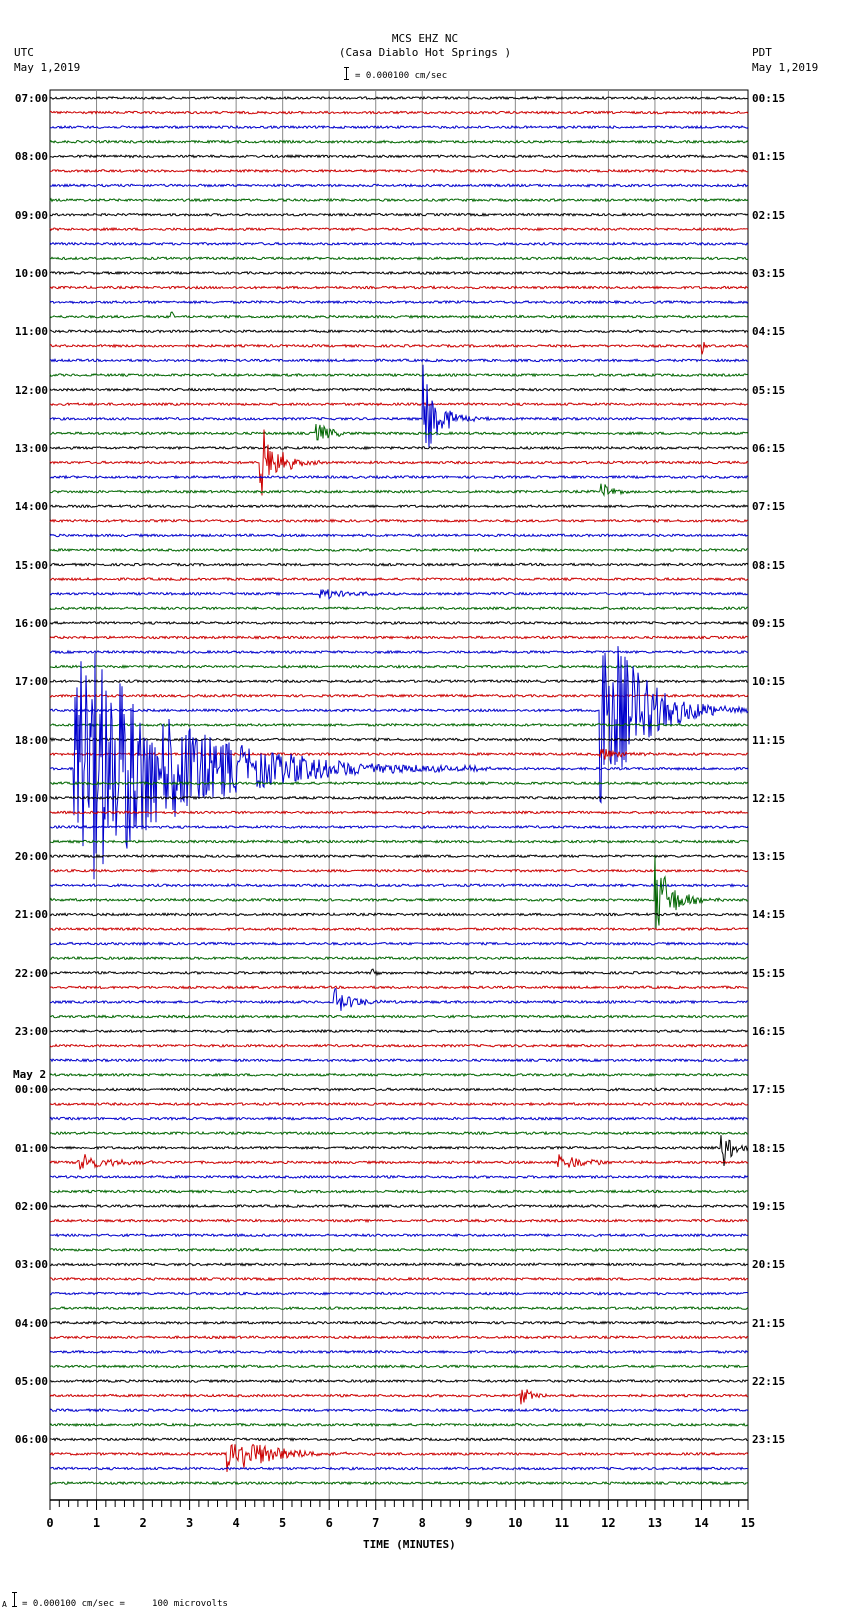 The width and height of the screenshot is (850, 1613). Describe the element at coordinates (47, 67) in the screenshot. I see `left-date: May 1,2019` at that location.